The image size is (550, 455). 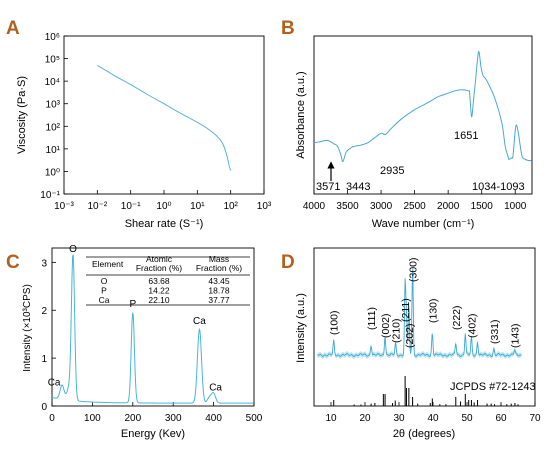 What do you see at coordinates (365, 418) in the screenshot?
I see `chart-d-xtick-label: 20` at bounding box center [365, 418].